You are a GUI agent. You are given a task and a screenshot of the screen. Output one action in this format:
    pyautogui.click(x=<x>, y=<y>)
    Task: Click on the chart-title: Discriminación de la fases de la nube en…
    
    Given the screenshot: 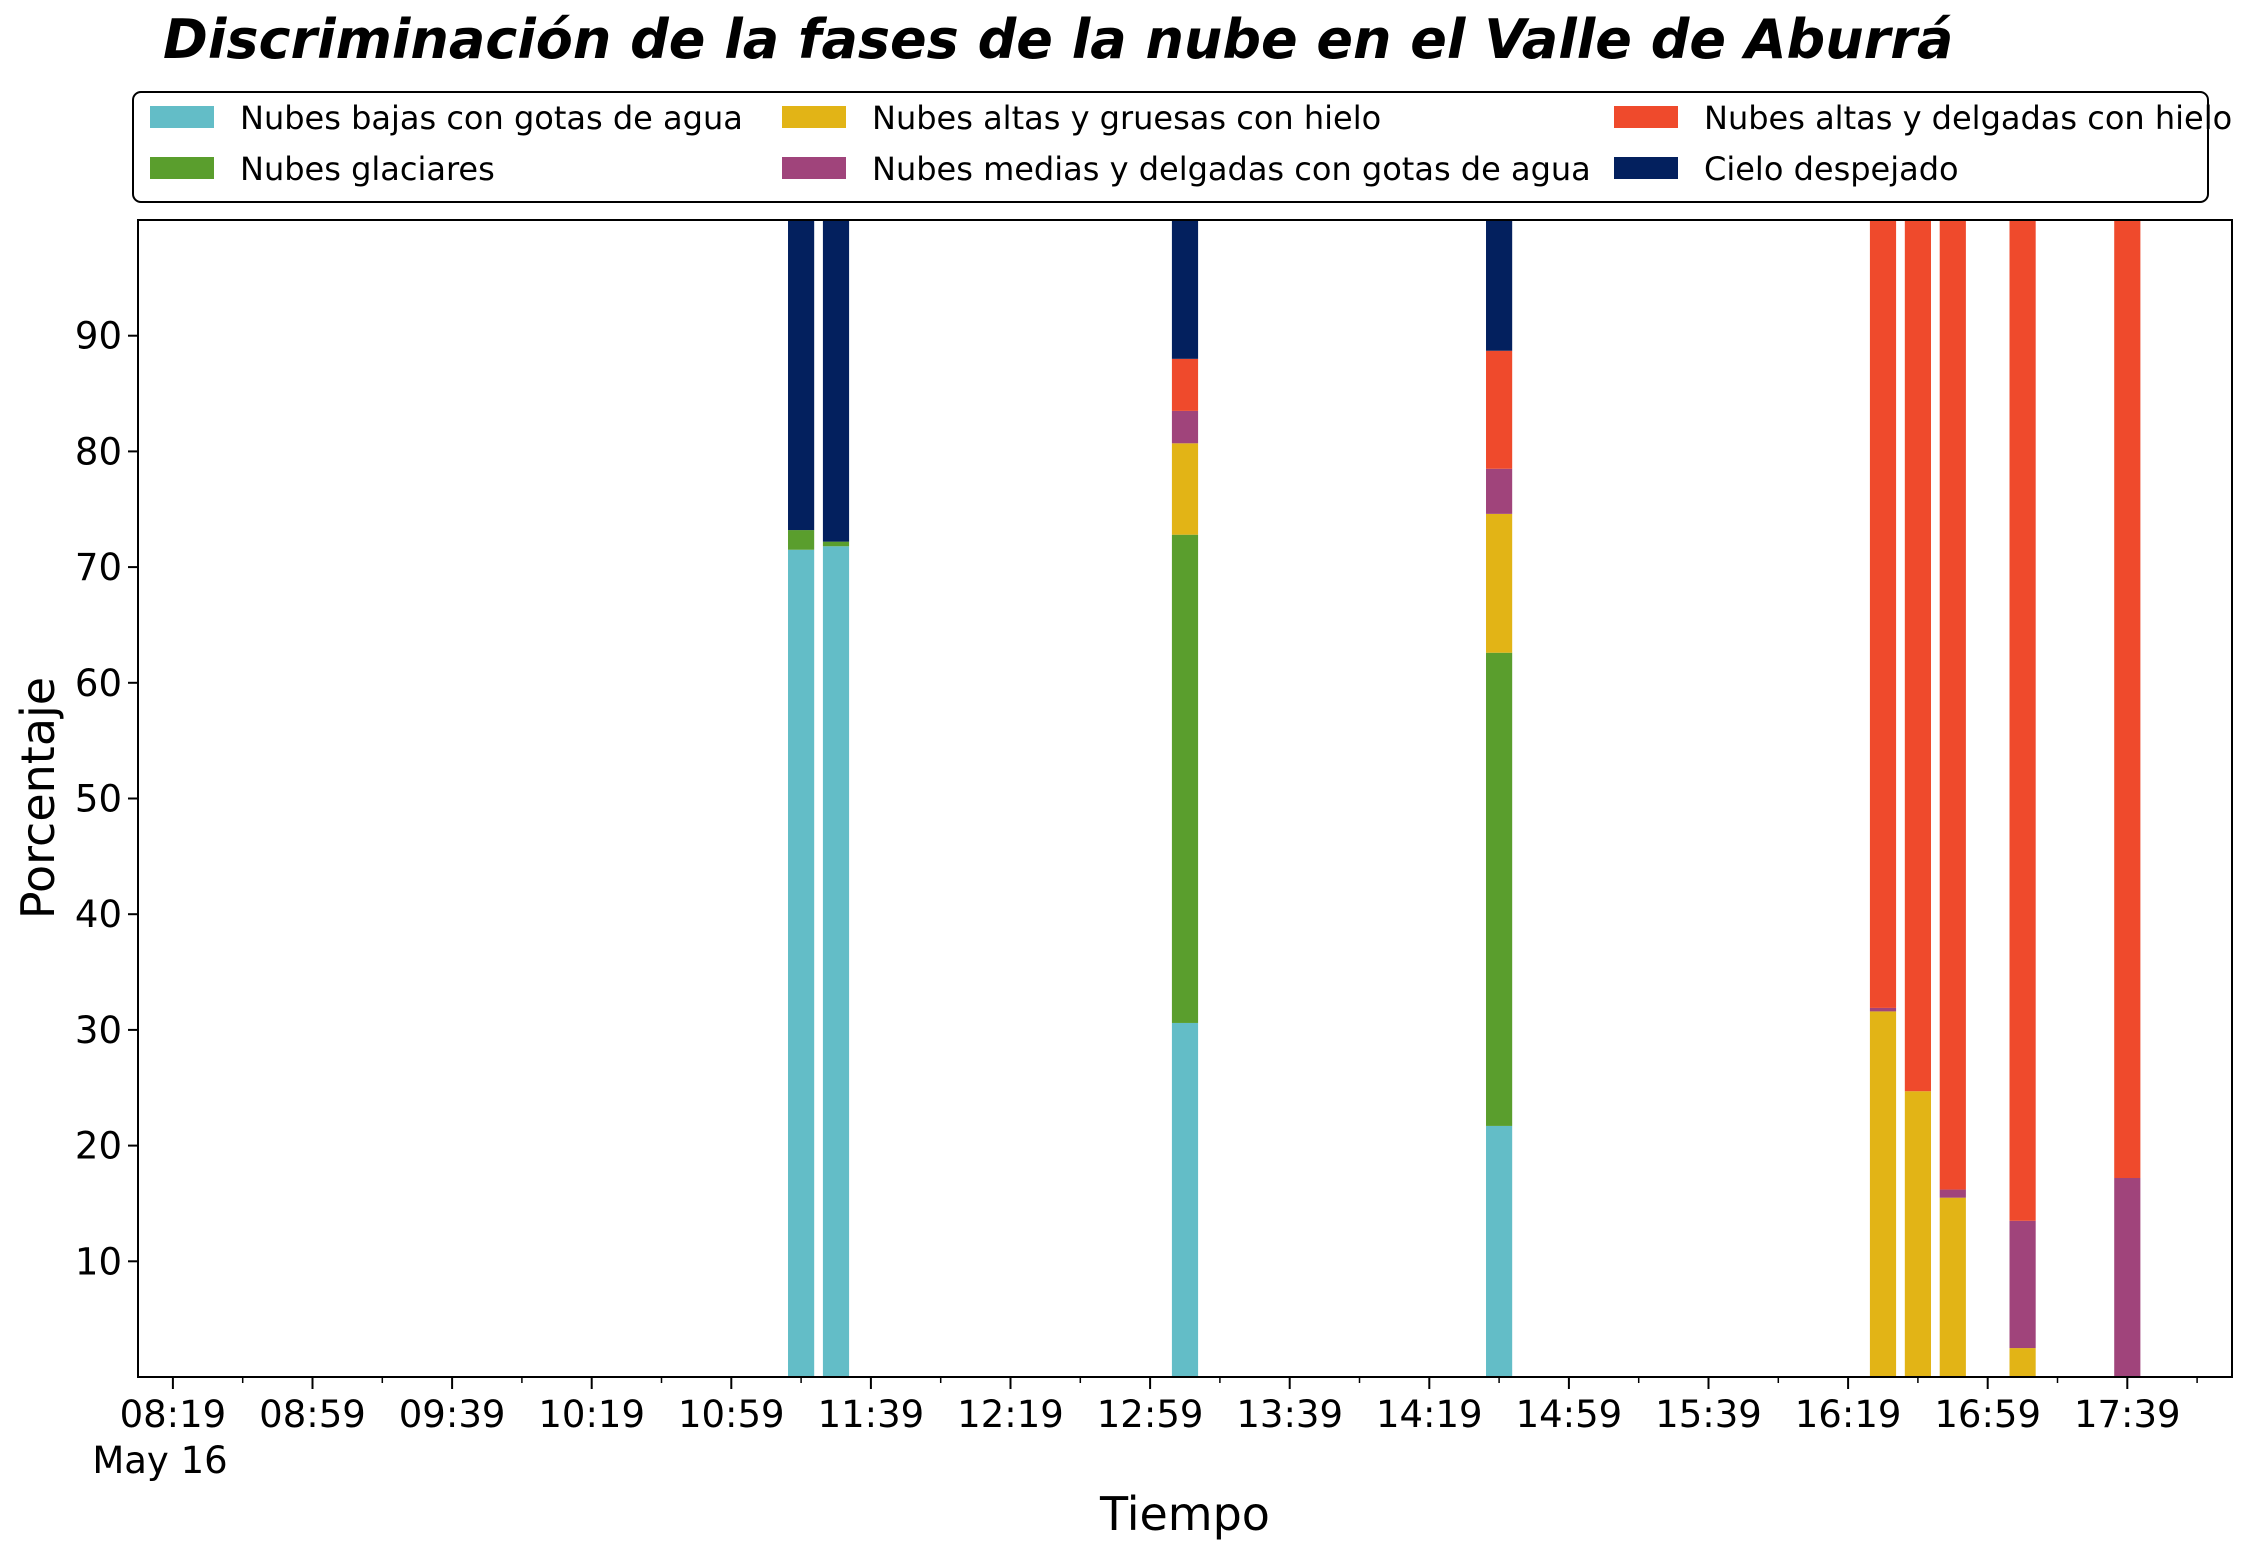 What is the action you would take?
    pyautogui.click(x=1058, y=39)
    